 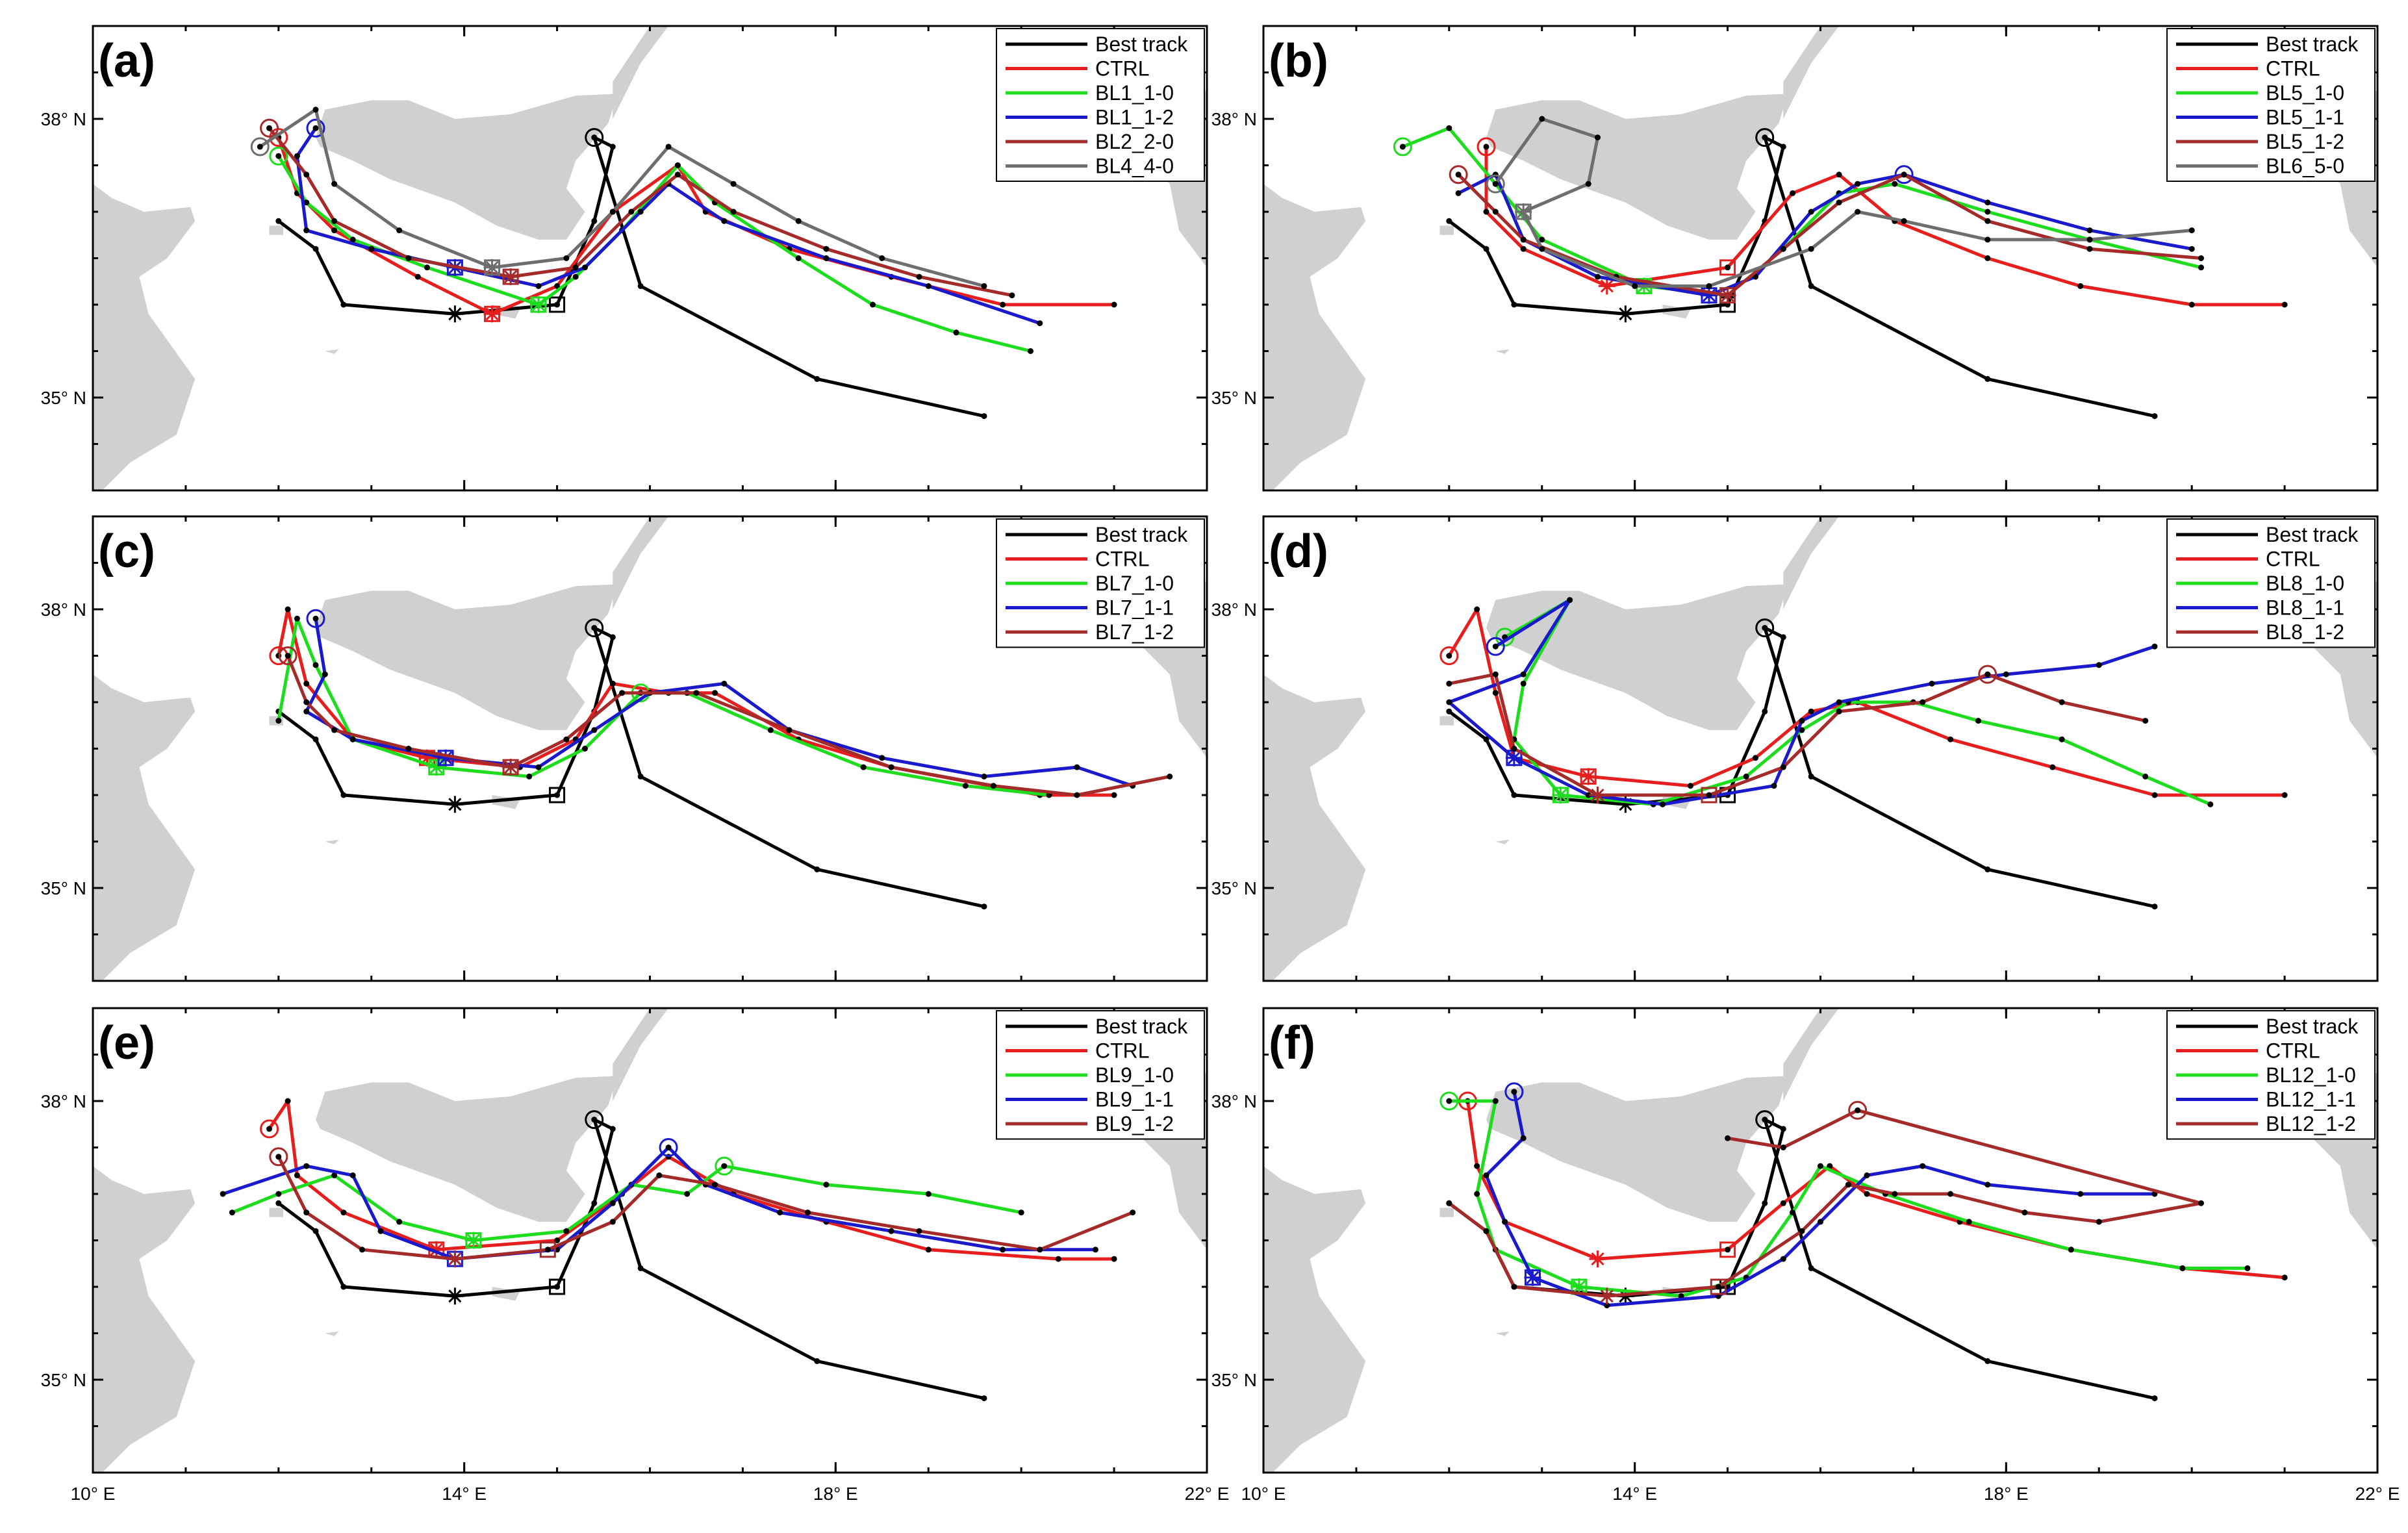 I want to click on legend-entry: BL6_5-0, so click(x=2305, y=166).